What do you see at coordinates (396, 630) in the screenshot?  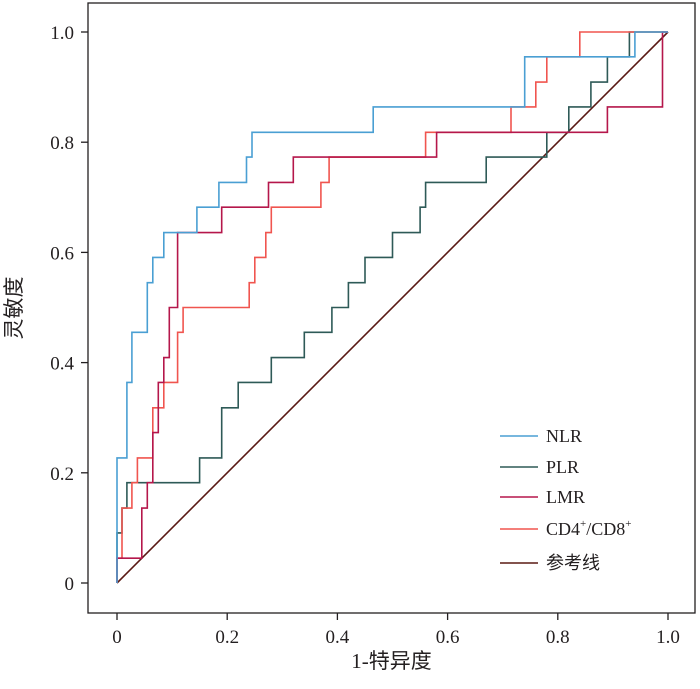 I see `x-axis-ticks: 0 0.2 0.4 0.6 0.8 1.0` at bounding box center [396, 630].